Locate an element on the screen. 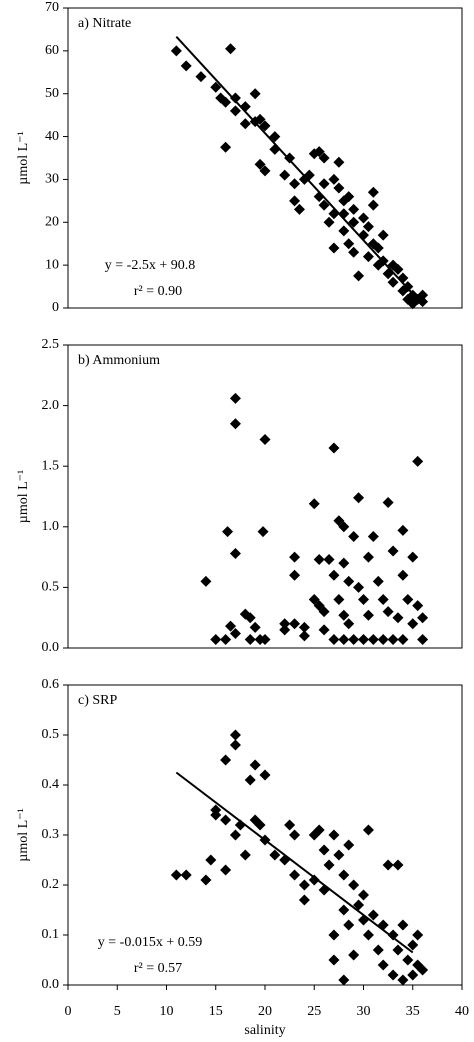 The image size is (474, 1042). x-tick-label: 0 is located at coordinates (68, 1011).